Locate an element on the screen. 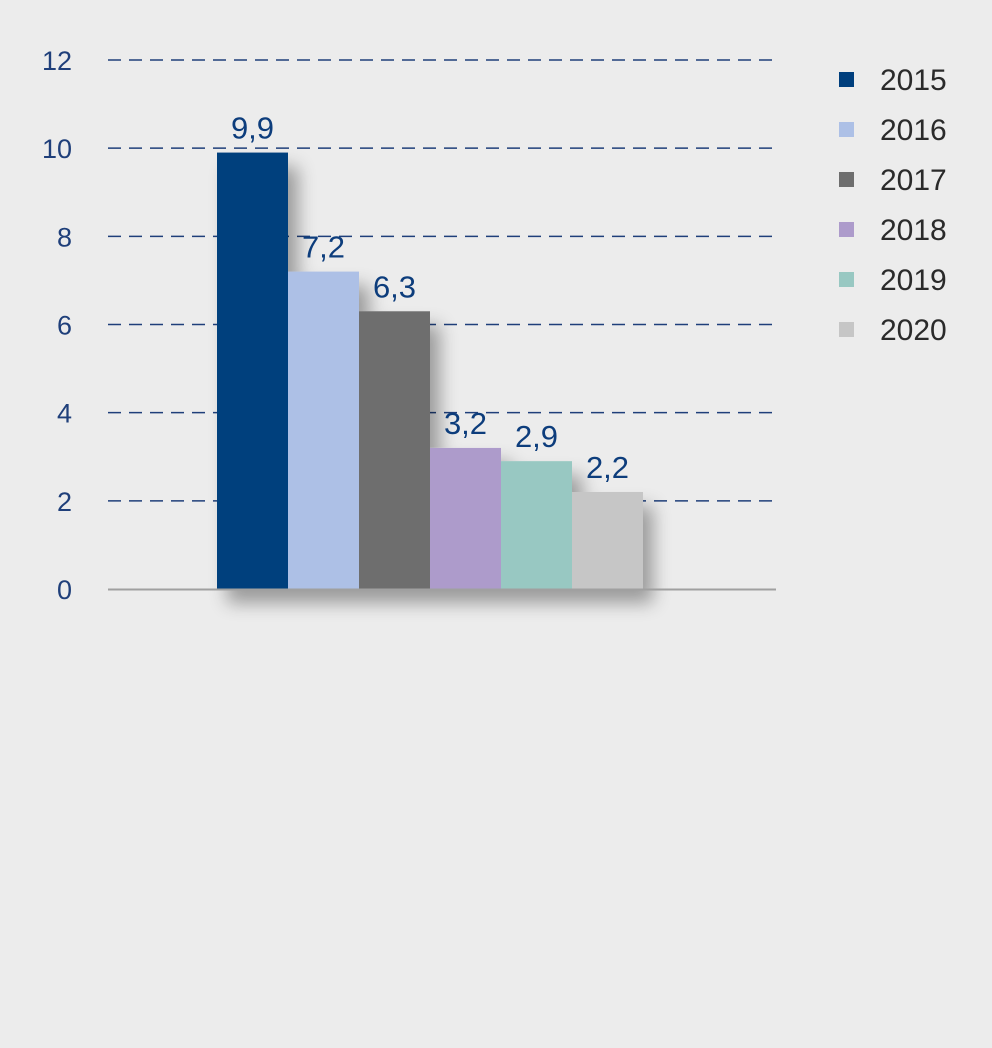 This screenshot has width=992, height=1048. bar-2020 is located at coordinates (607, 540).